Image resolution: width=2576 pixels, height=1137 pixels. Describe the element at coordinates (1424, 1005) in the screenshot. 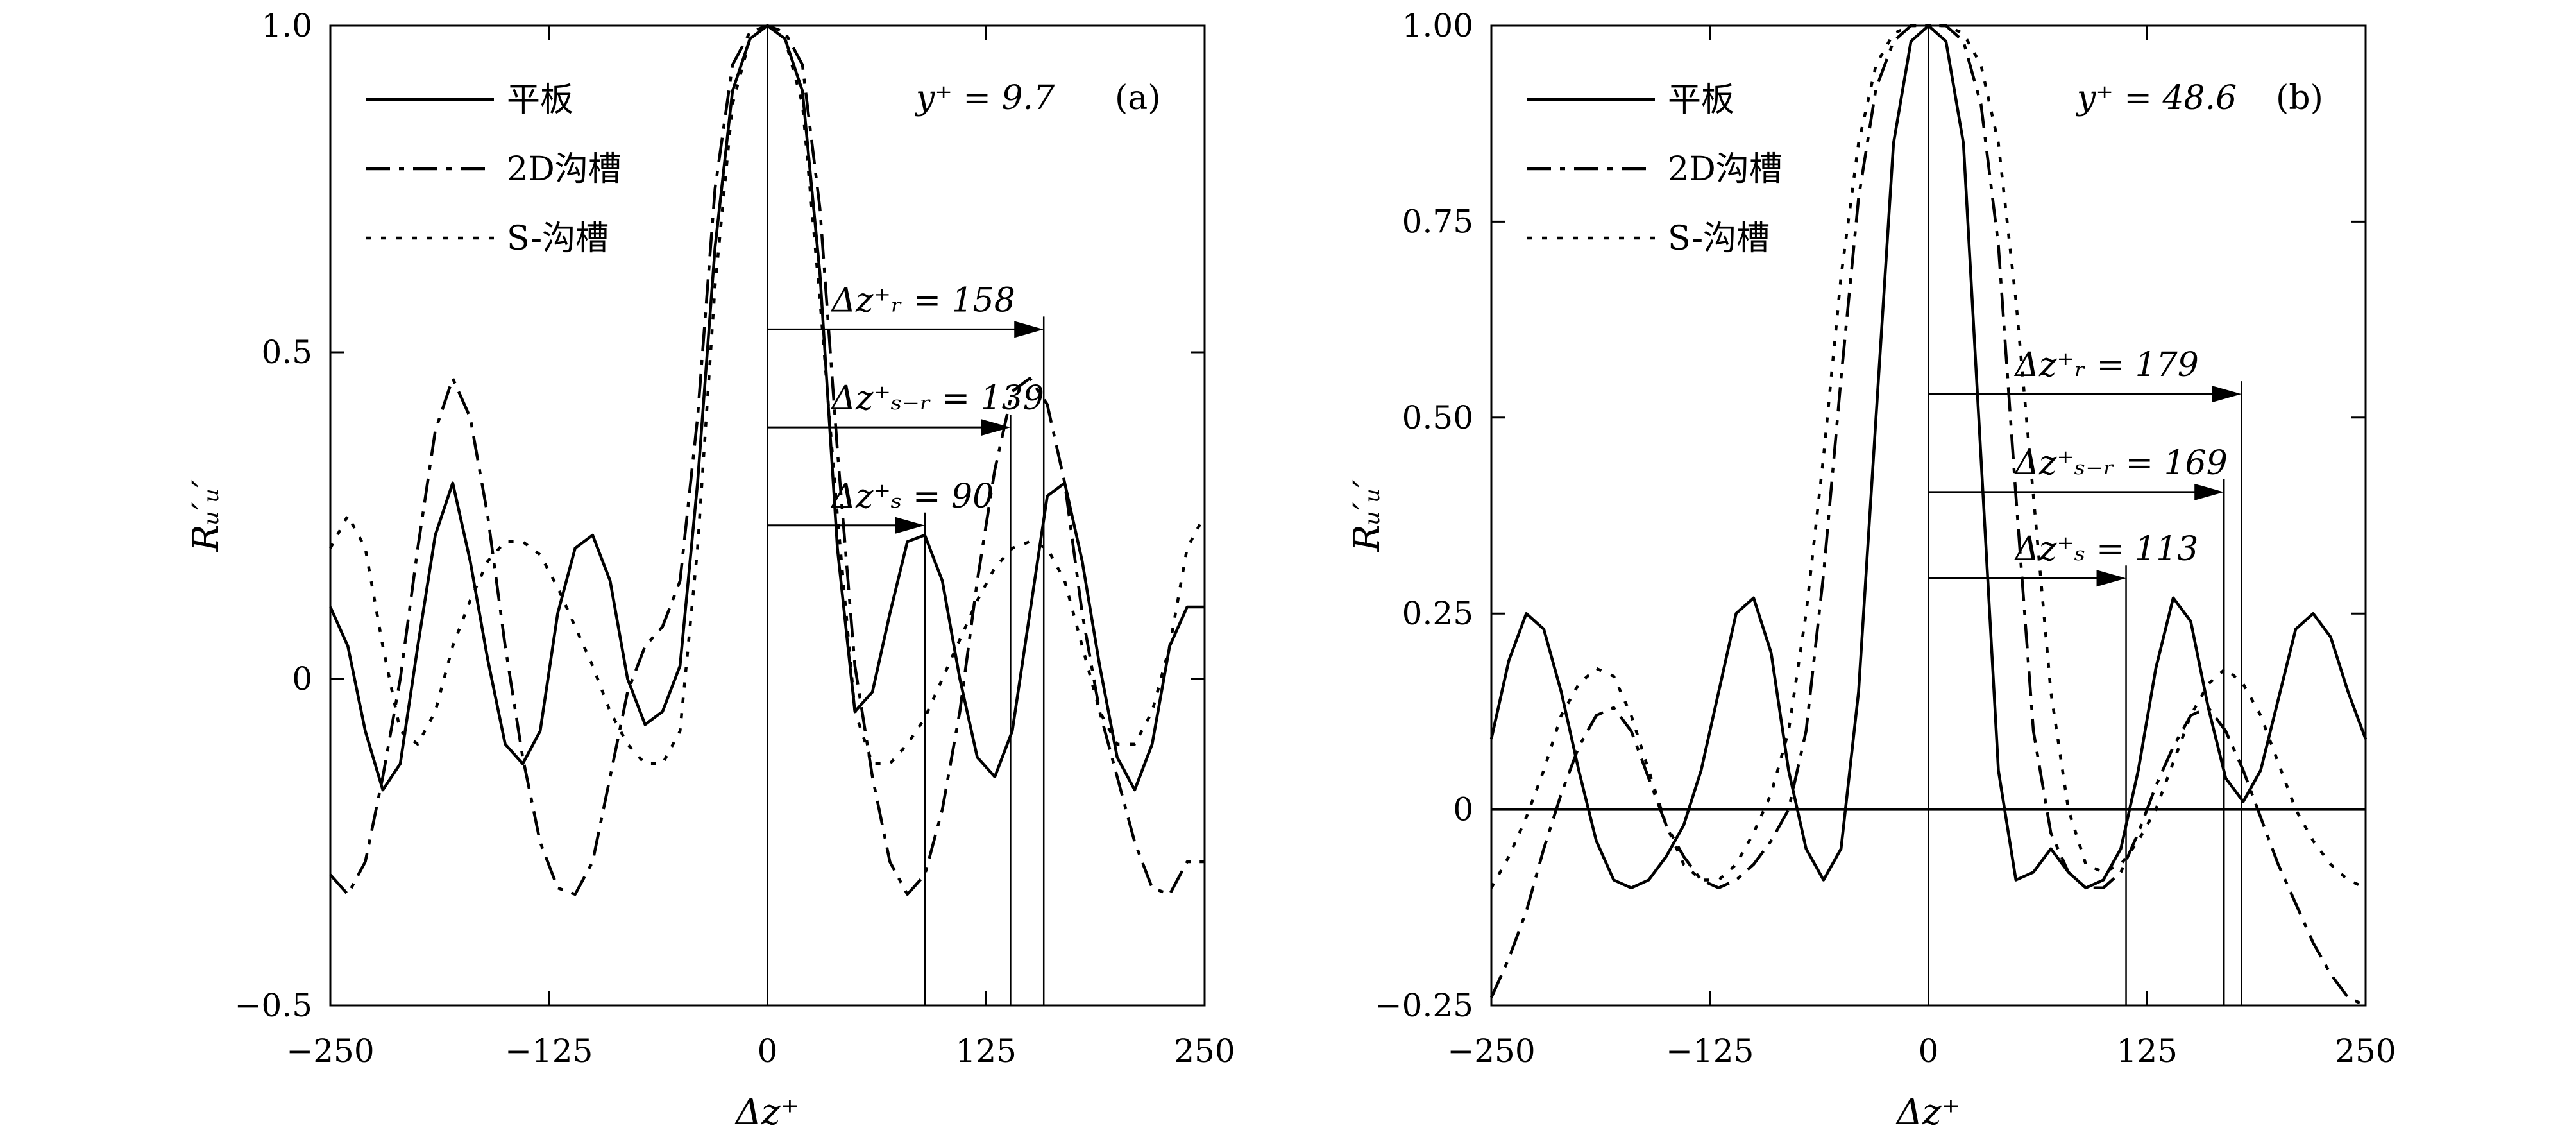

I see `y-tick-label: −0.25` at that location.